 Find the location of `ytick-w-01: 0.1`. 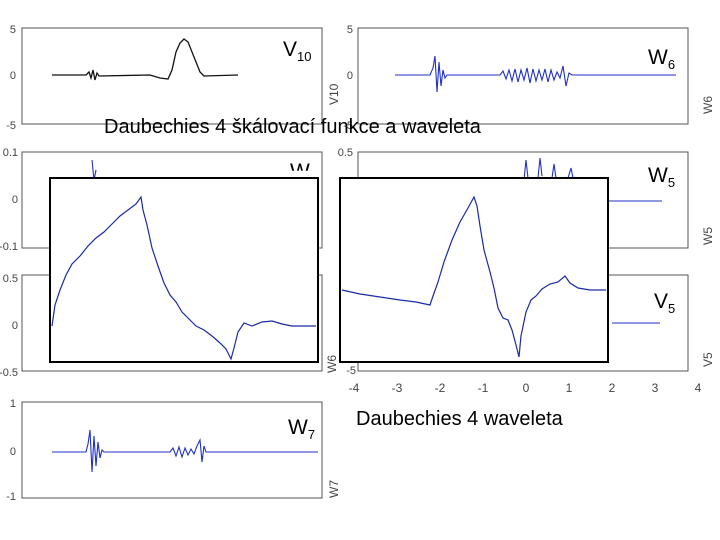

ytick-w-01: 0.1 is located at coordinates (10, 153).